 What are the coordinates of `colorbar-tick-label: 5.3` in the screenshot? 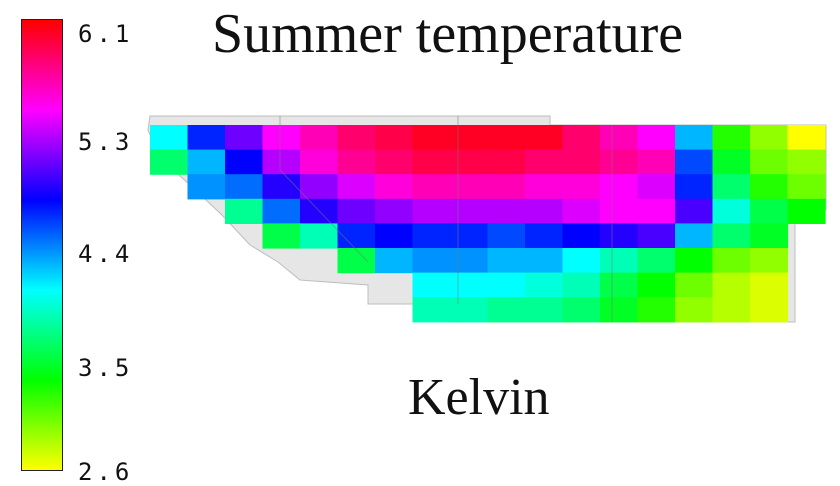 It's located at (106, 142).